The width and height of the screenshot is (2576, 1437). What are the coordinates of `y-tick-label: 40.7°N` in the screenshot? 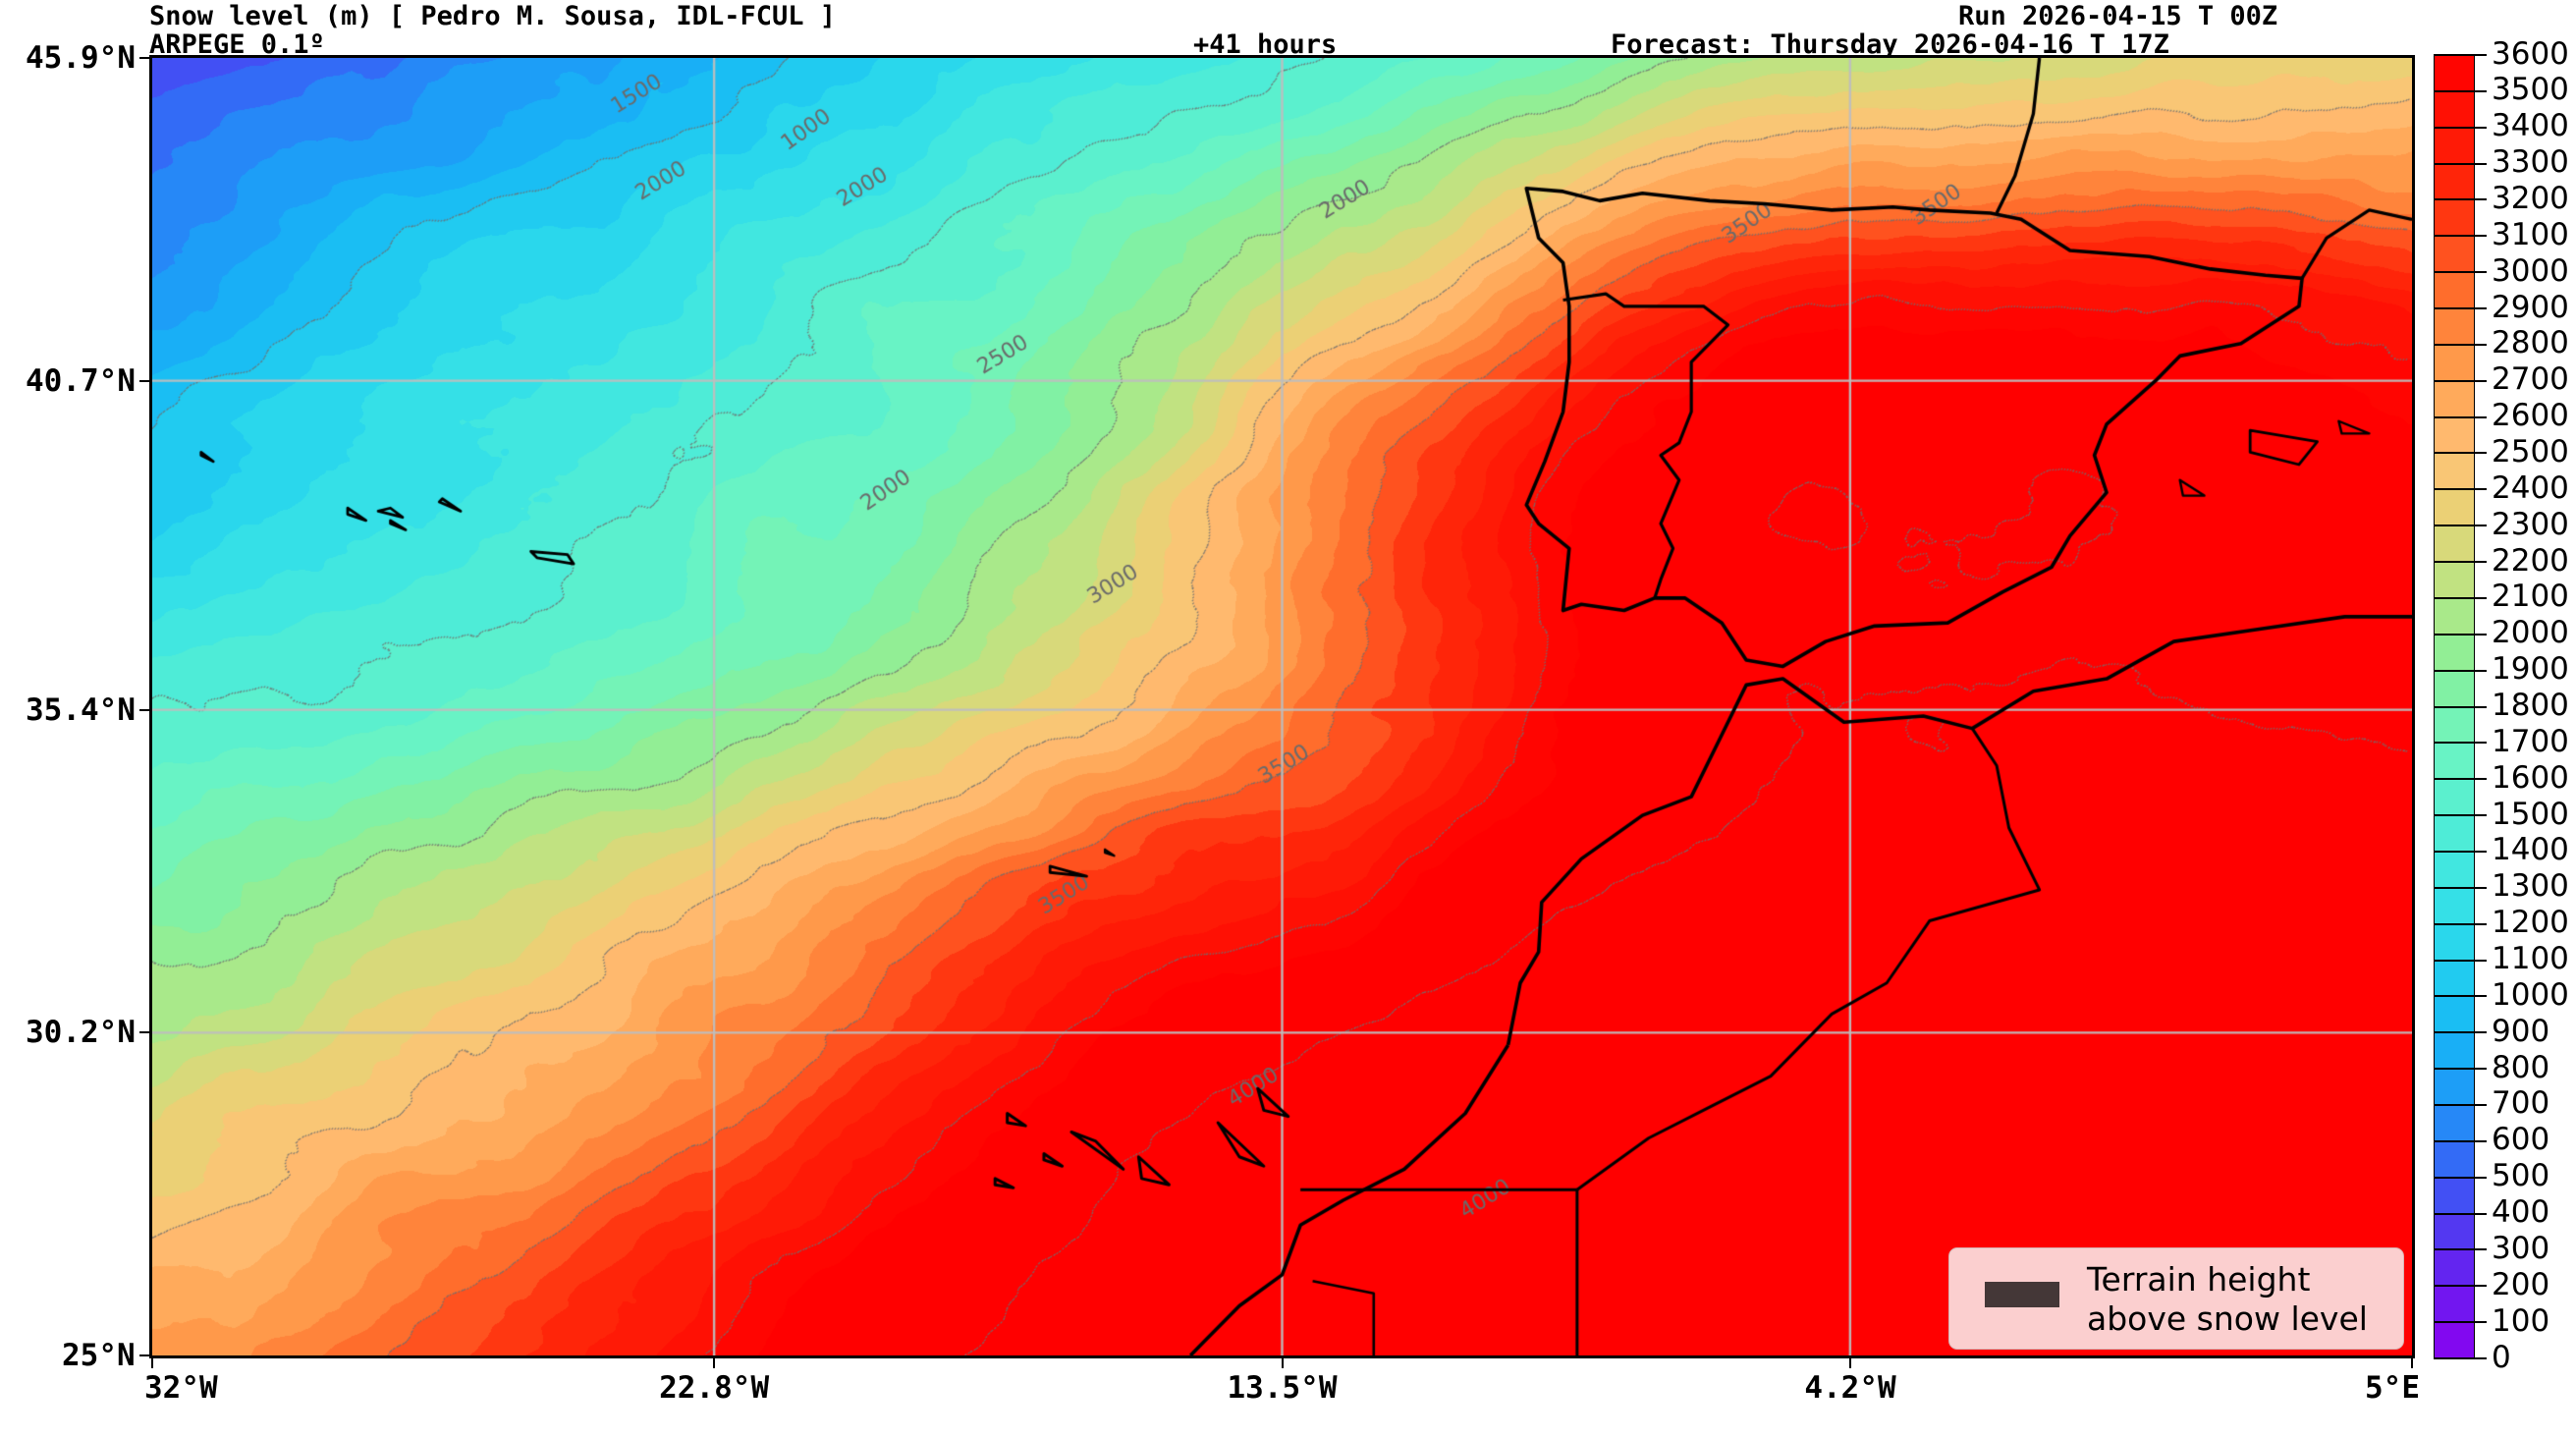 It's located at (81, 380).